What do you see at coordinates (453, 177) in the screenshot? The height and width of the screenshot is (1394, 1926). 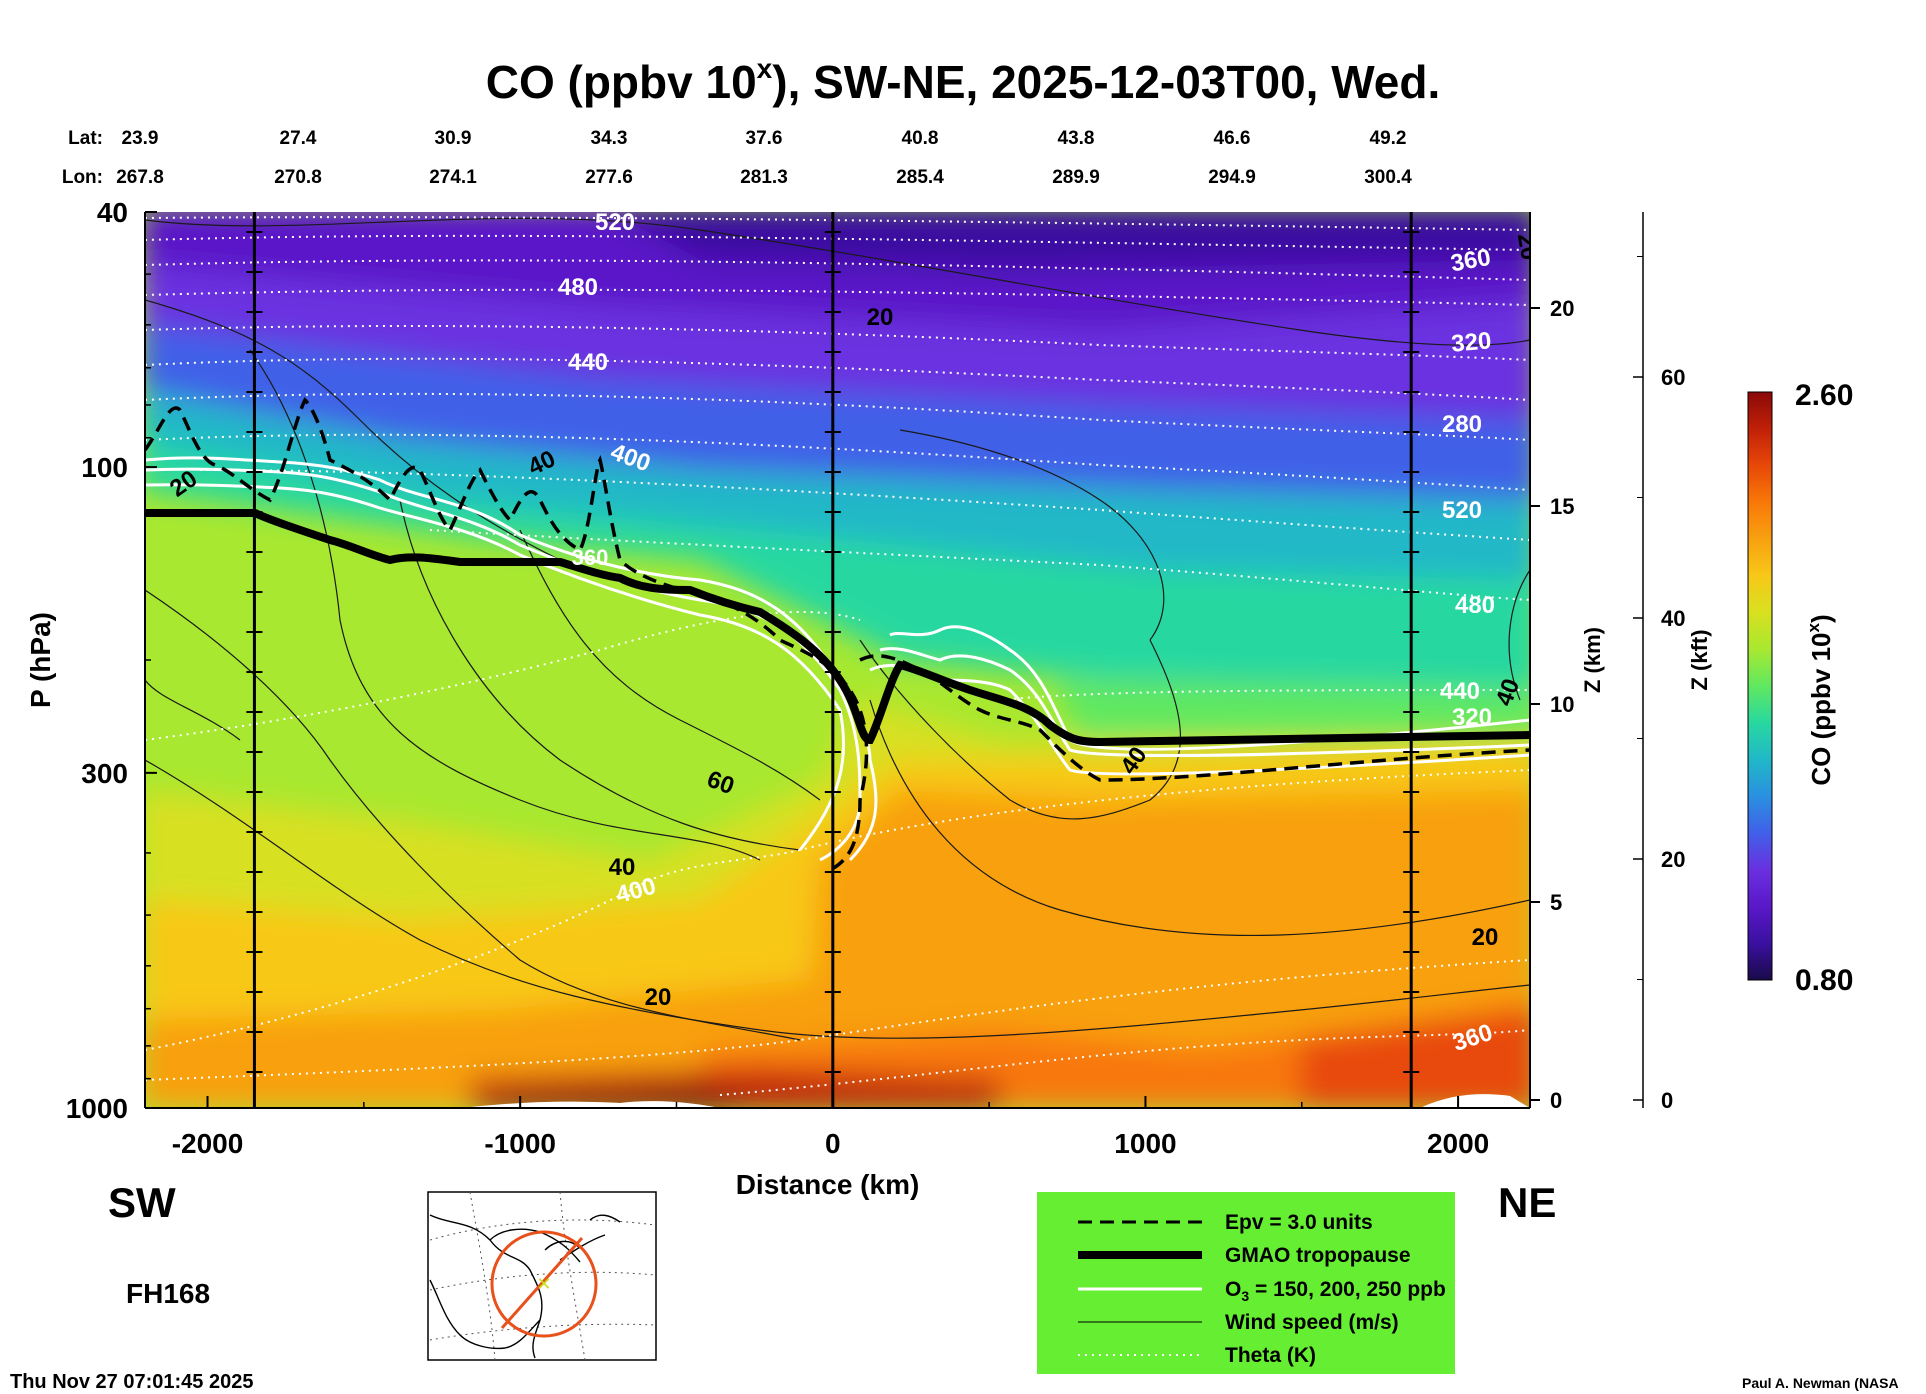 I see `lon-value: 274.1` at bounding box center [453, 177].